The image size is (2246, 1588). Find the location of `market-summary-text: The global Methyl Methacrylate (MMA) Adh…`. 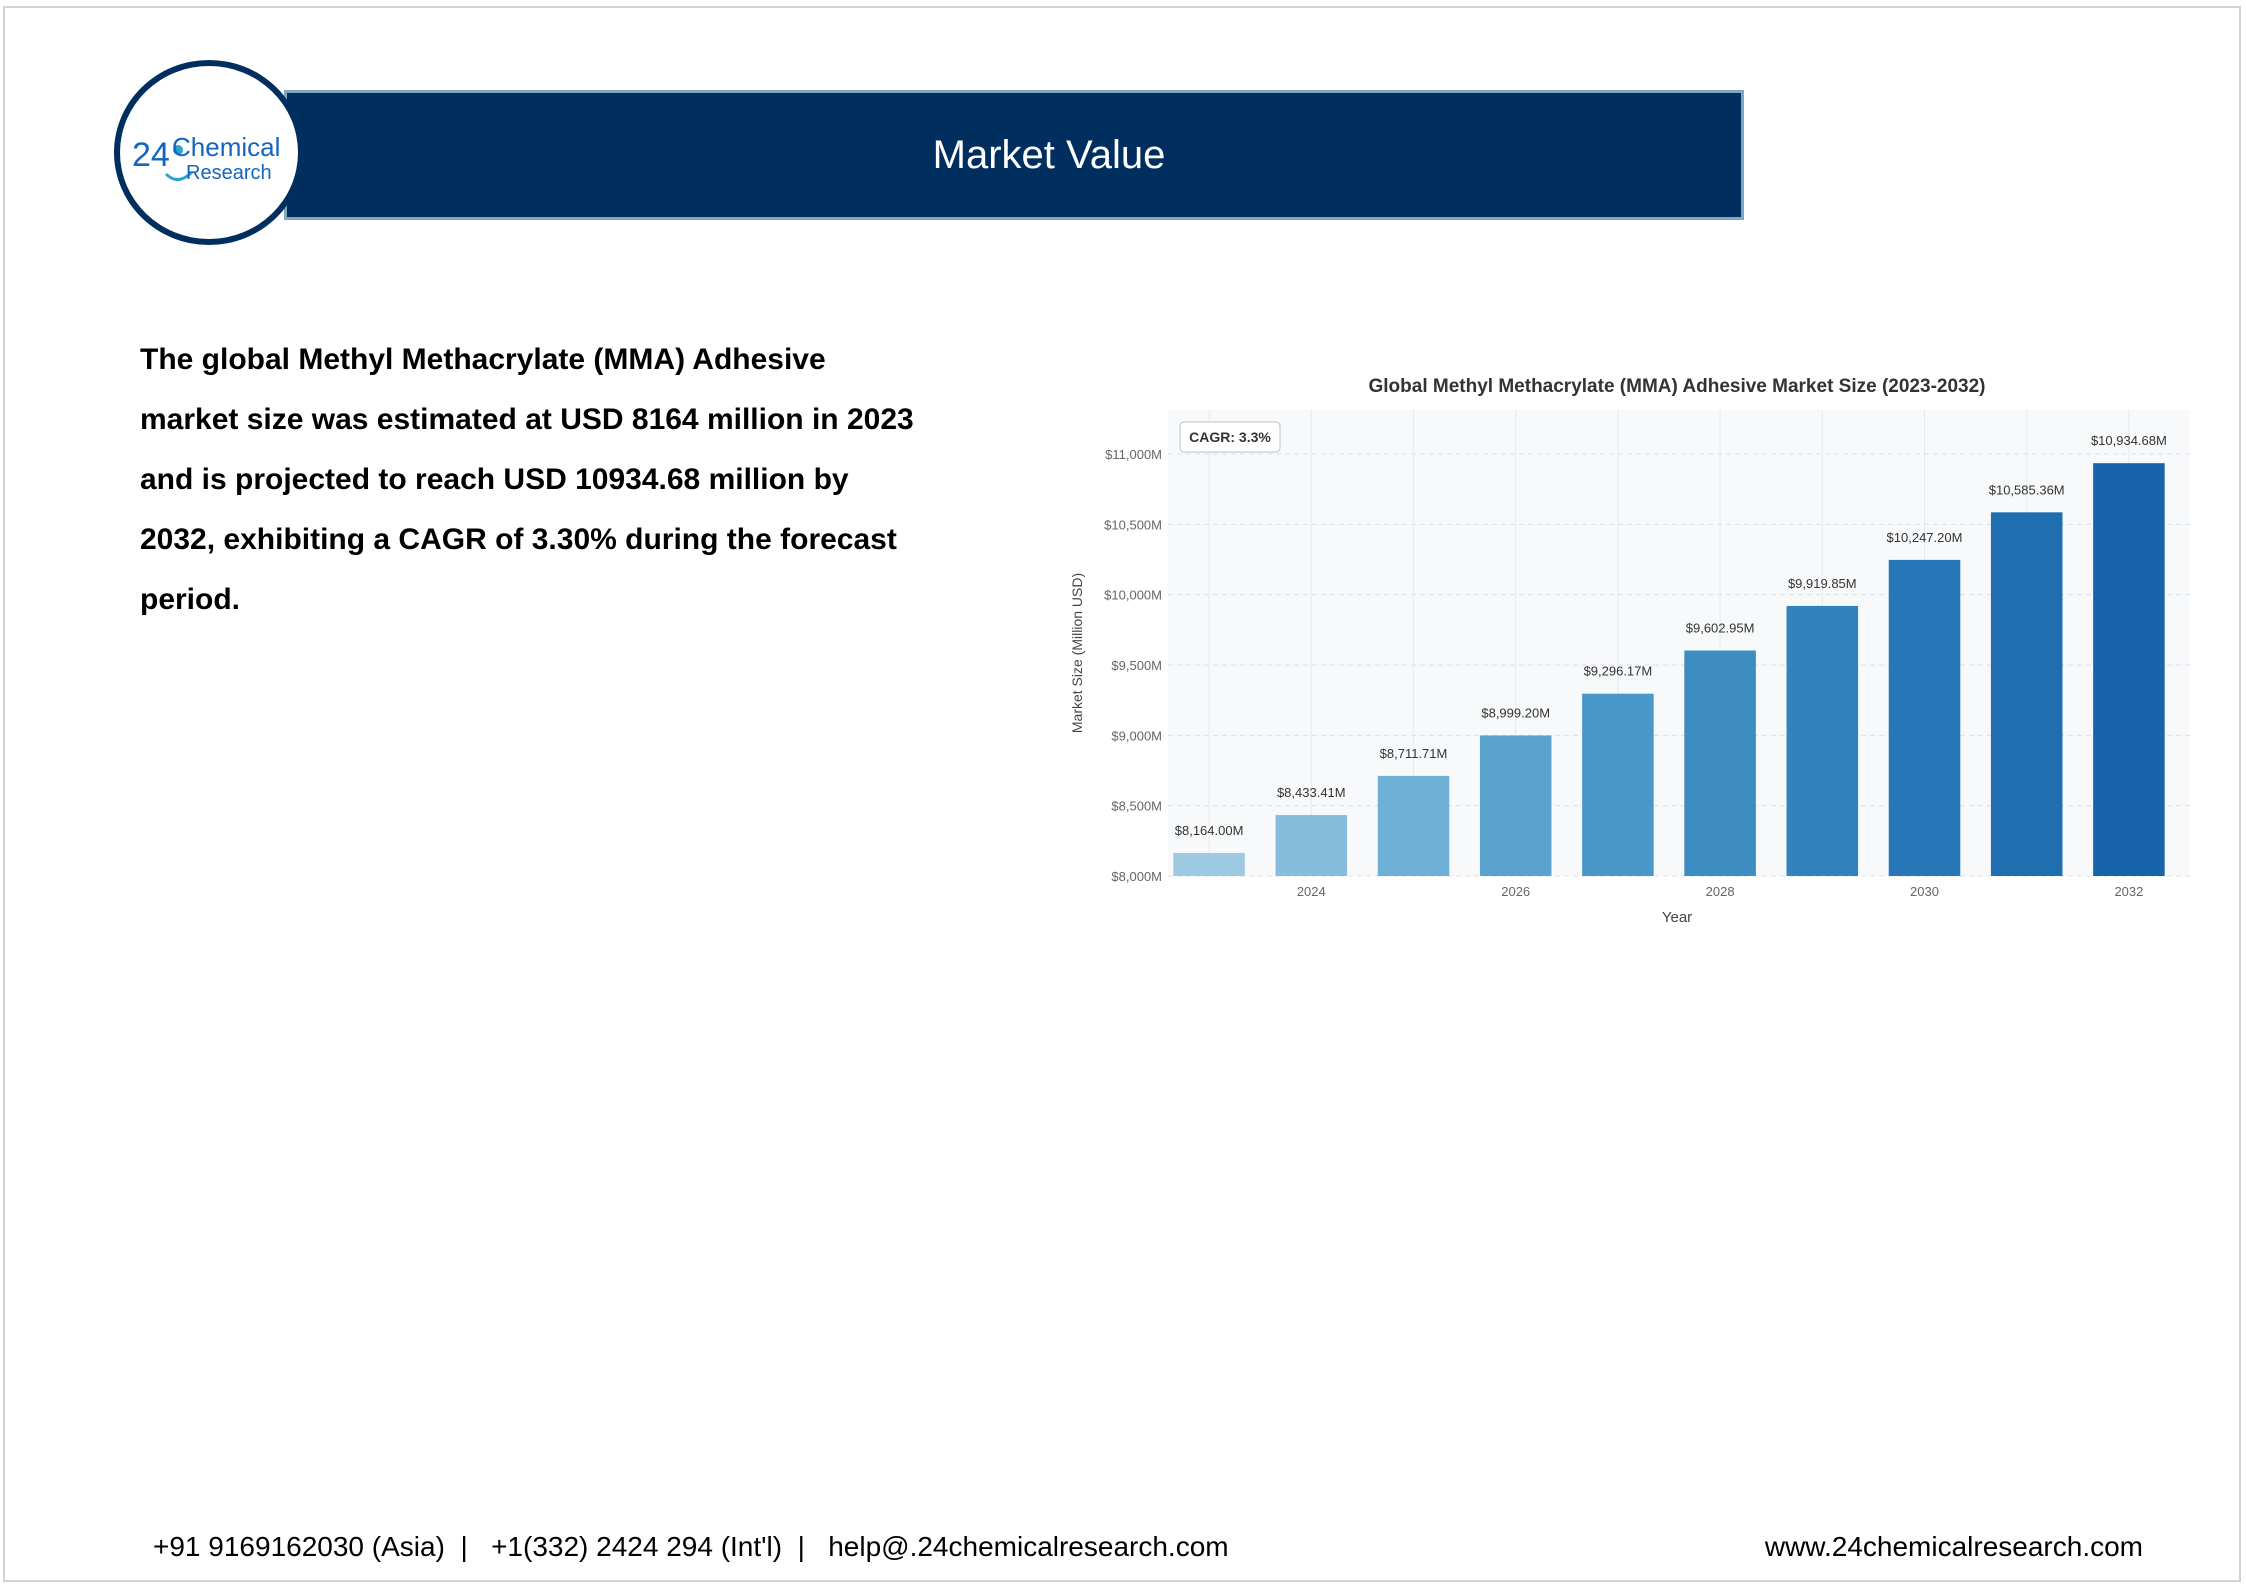

market-summary-text: The global Methyl Methacrylate (MMA) Adh… is located at coordinates (527, 479).